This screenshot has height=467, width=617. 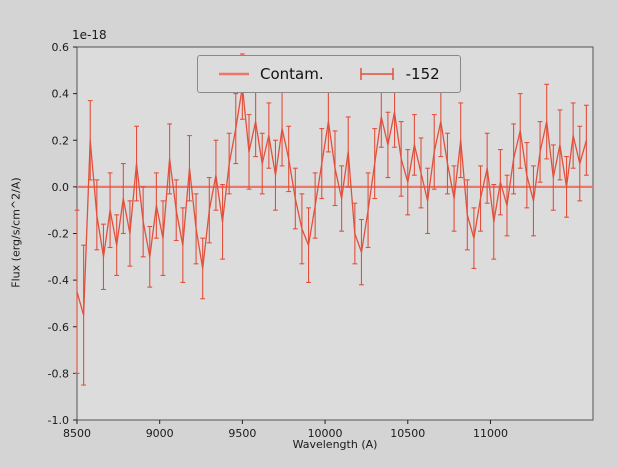 I want to click on x-axis-label: Wavelength (A), so click(x=335, y=444).